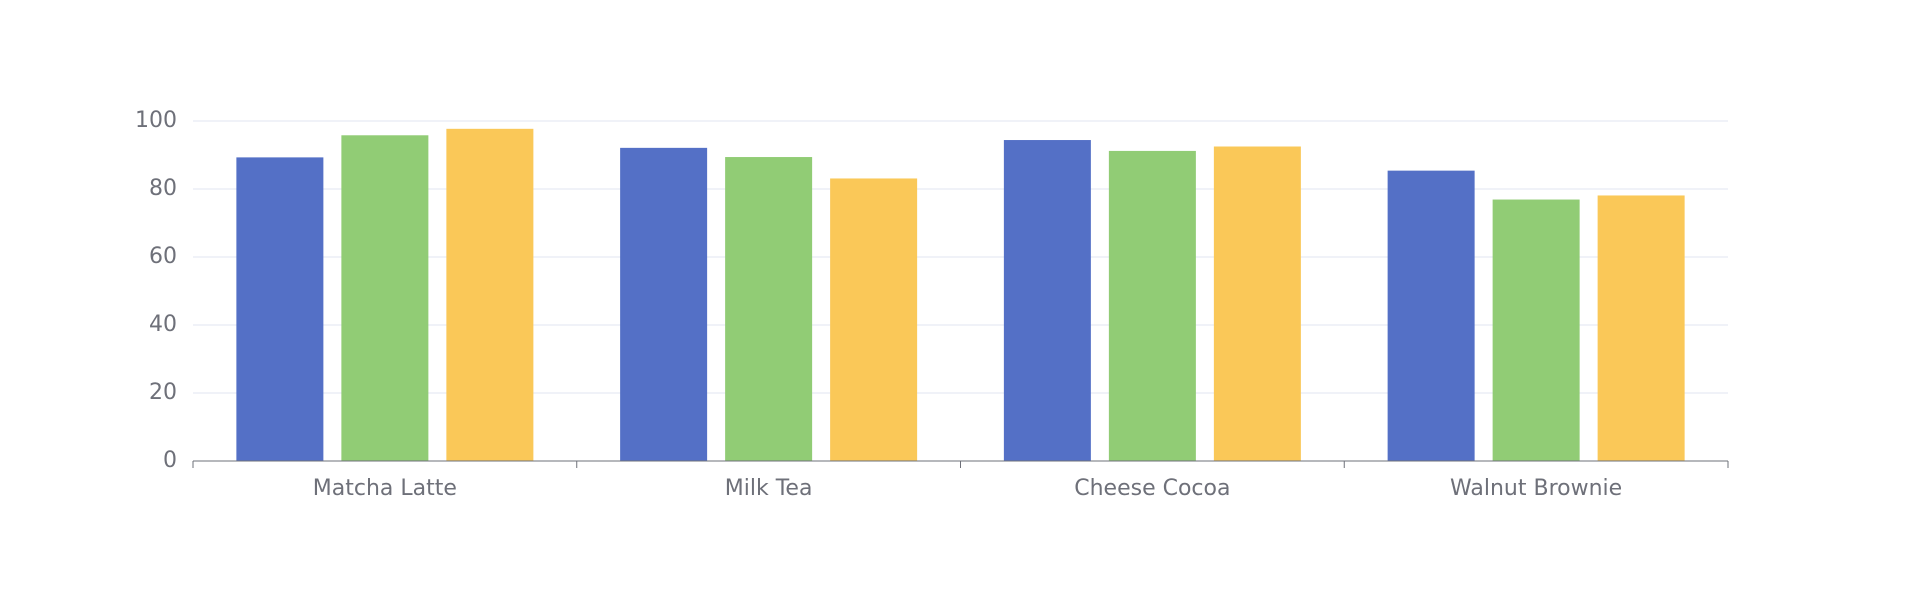  Describe the element at coordinates (156, 120) in the screenshot. I see `y-tick-label: 100` at that location.